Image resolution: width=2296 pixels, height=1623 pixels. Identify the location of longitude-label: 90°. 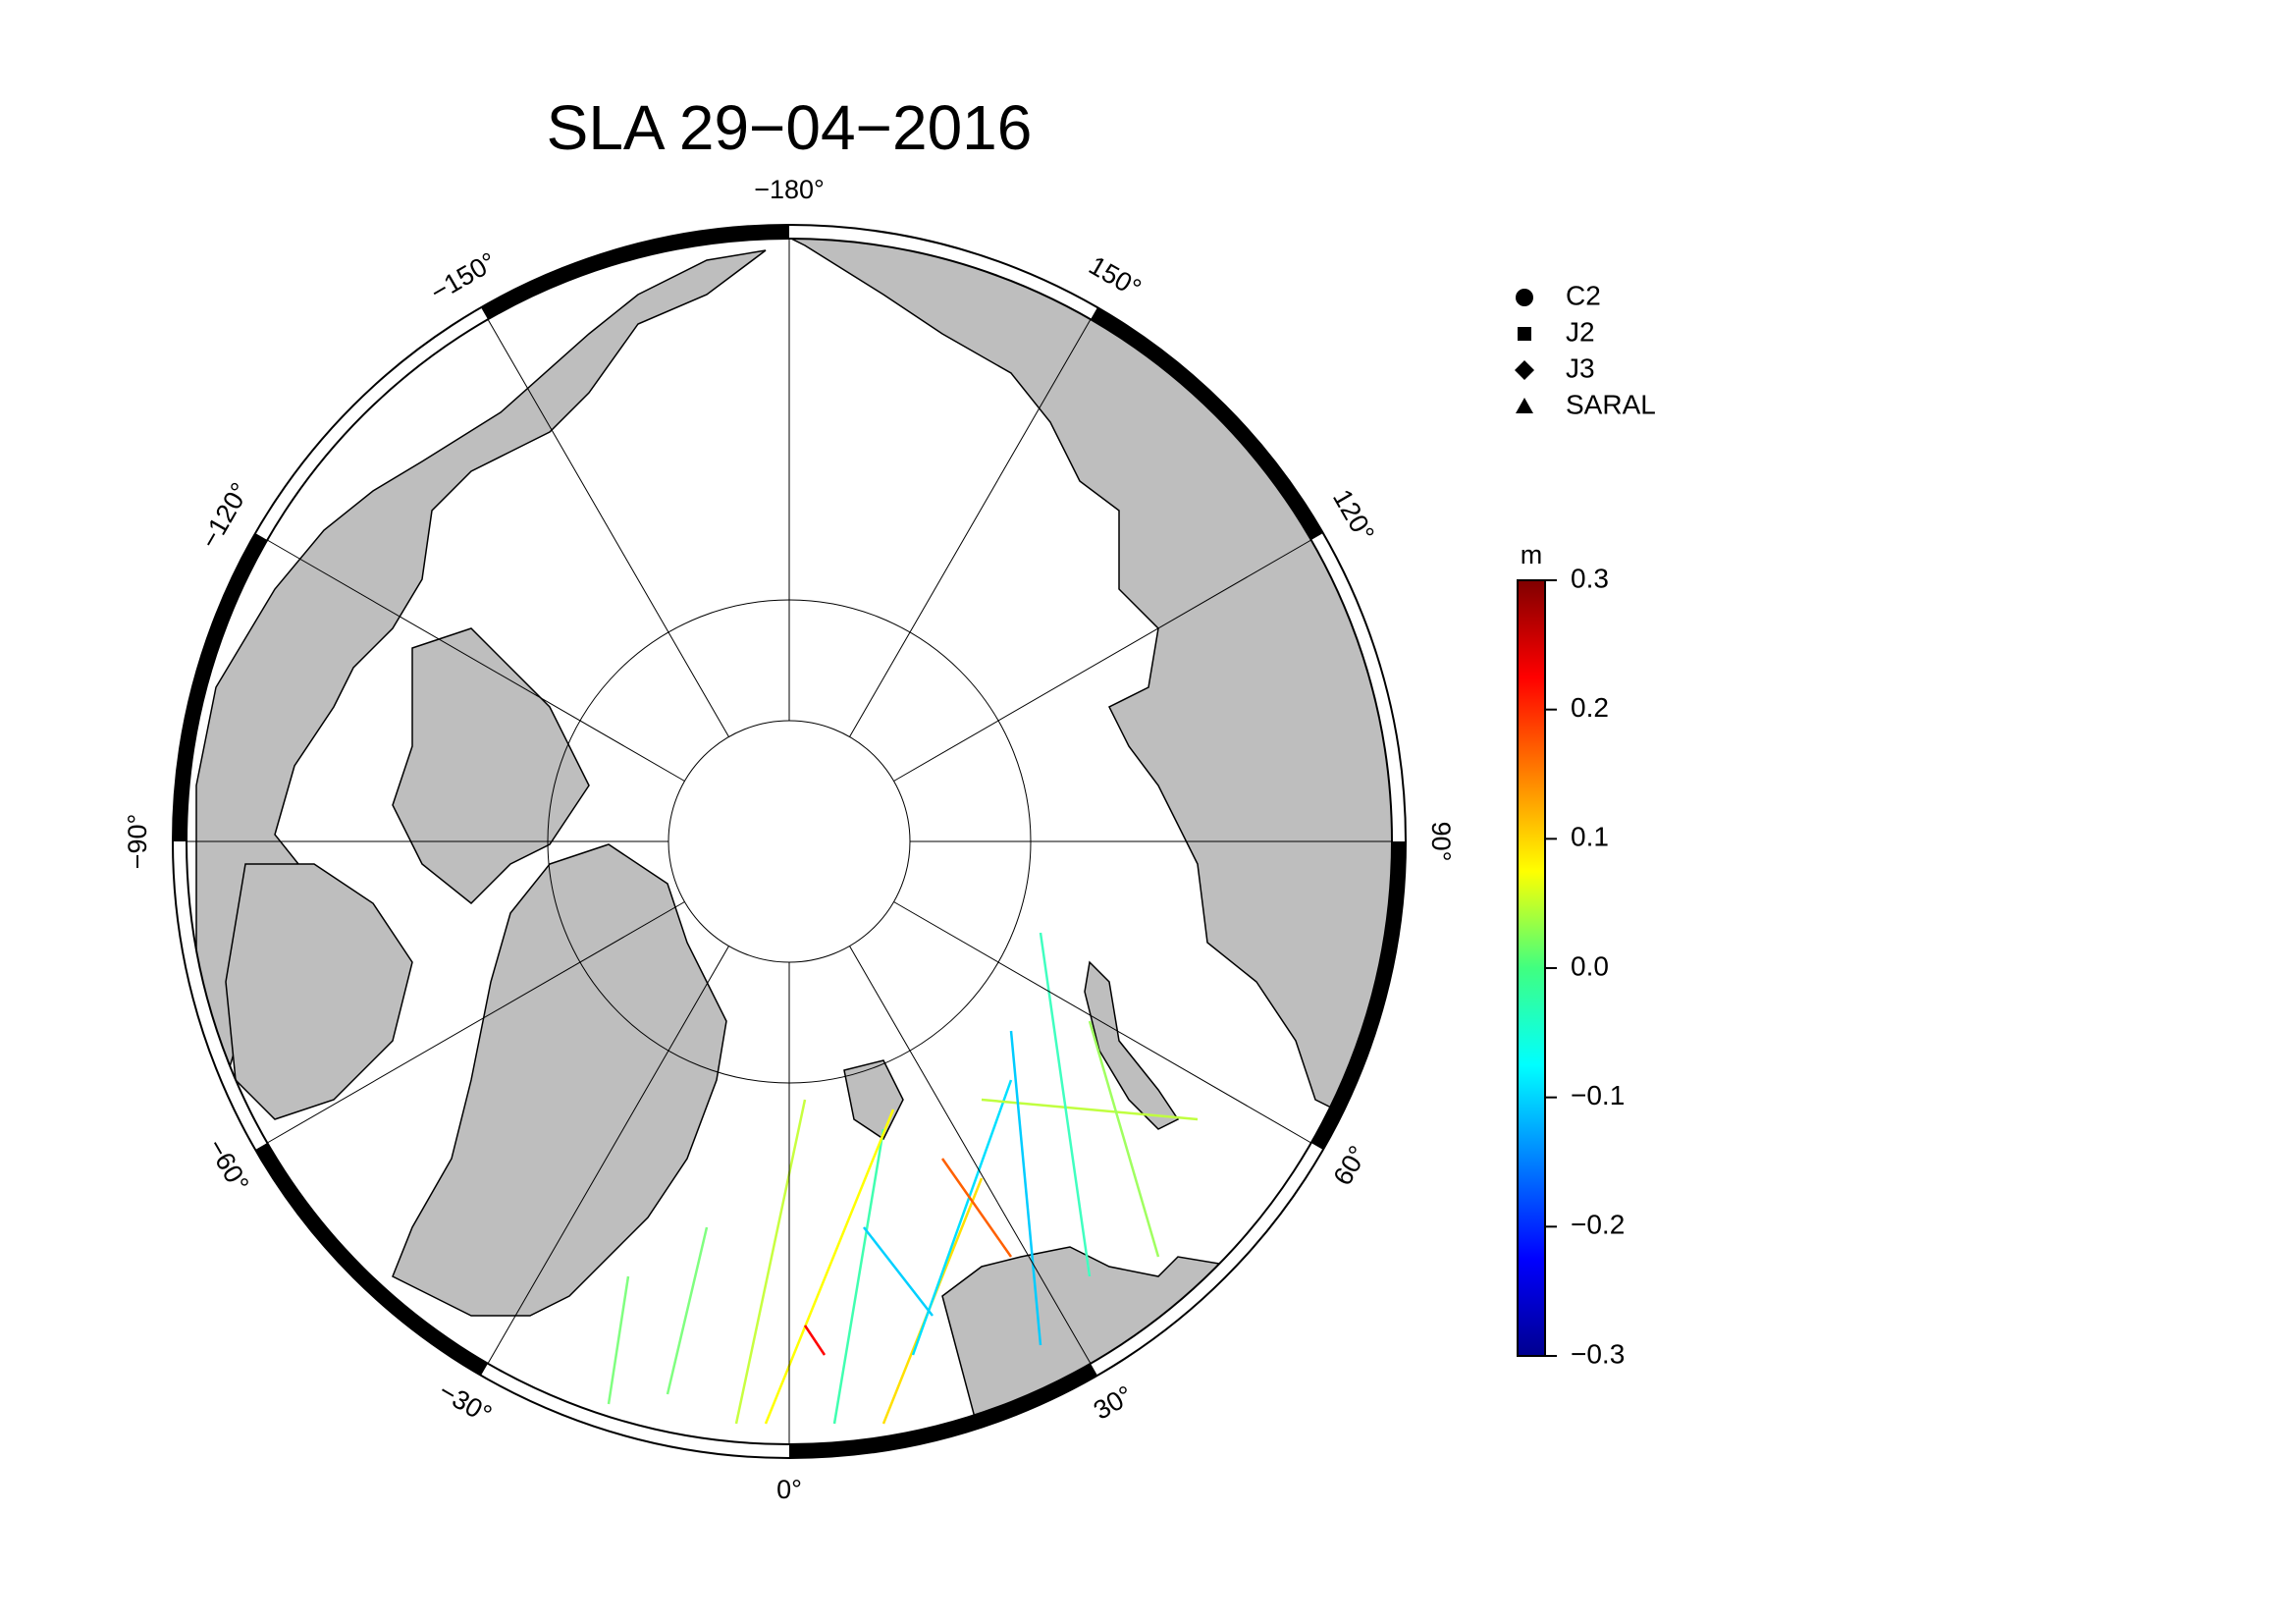
(1441, 842).